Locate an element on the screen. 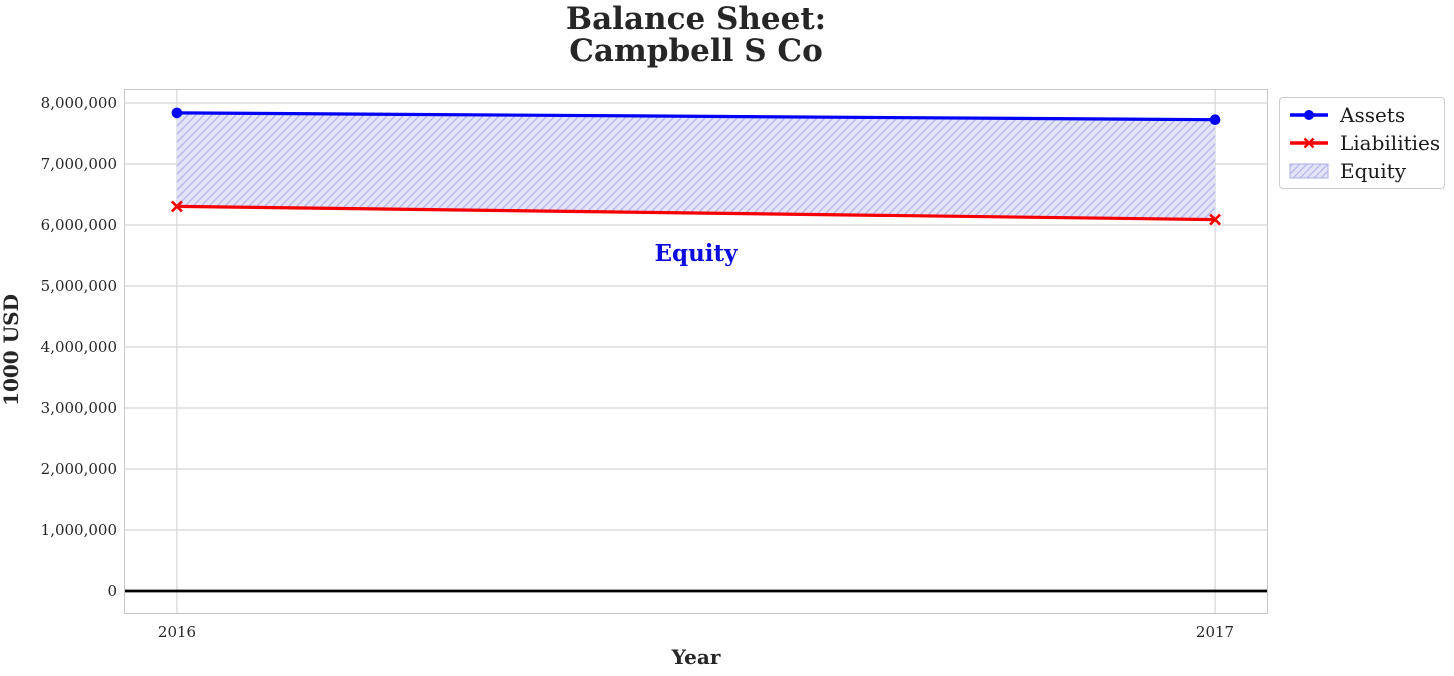 Image resolution: width=1454 pixels, height=676 pixels. legend-label-equity: Equity is located at coordinates (1373, 171).